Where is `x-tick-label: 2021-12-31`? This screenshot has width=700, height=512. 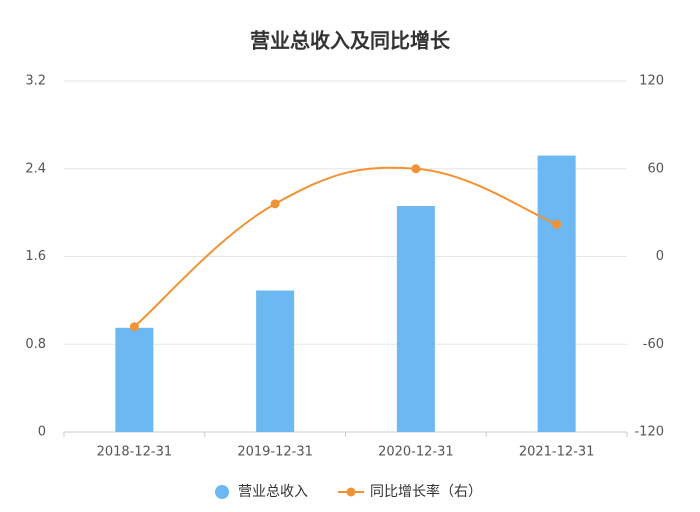
x-tick-label: 2021-12-31 is located at coordinates (557, 452).